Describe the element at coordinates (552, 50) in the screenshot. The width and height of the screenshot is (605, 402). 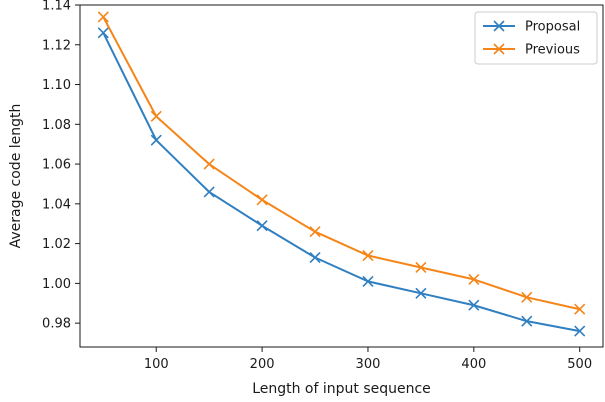
I see `legend-label: Previous` at that location.